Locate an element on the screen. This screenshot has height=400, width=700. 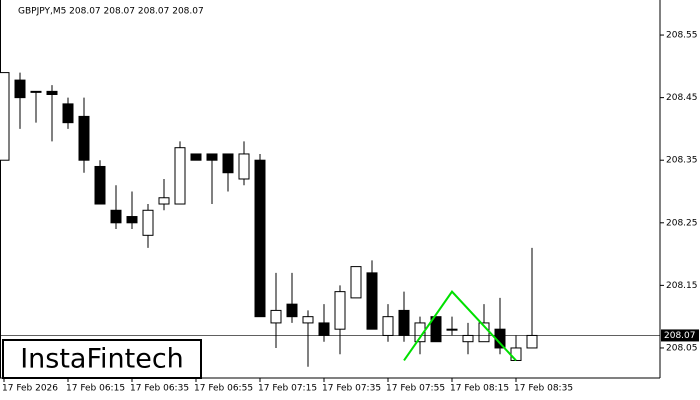
logo: InstaFintech is located at coordinates (102, 359).